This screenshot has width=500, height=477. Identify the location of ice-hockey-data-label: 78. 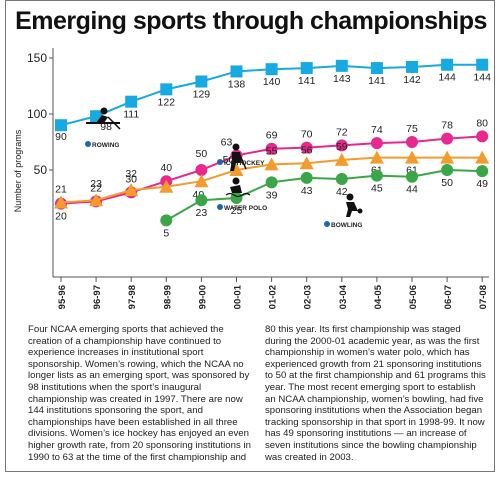
(447, 126).